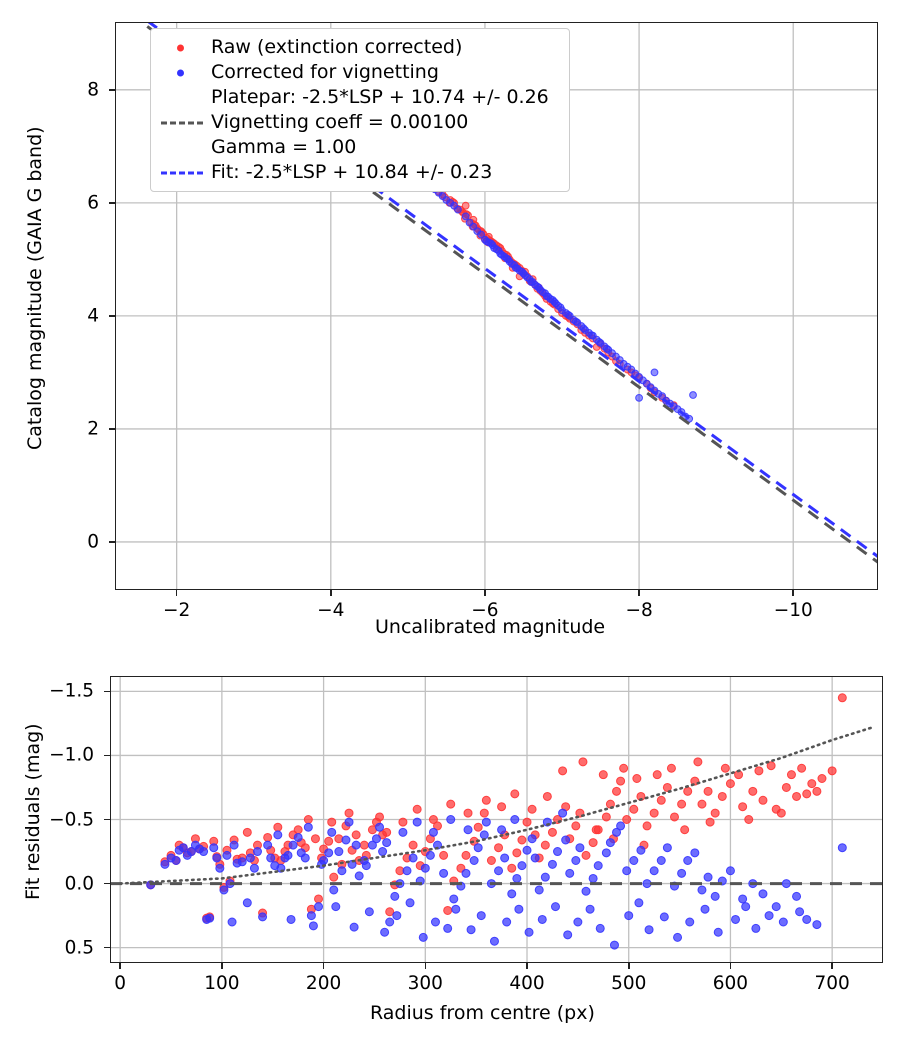  I want to click on y-tick-label: 8, so click(93, 90).